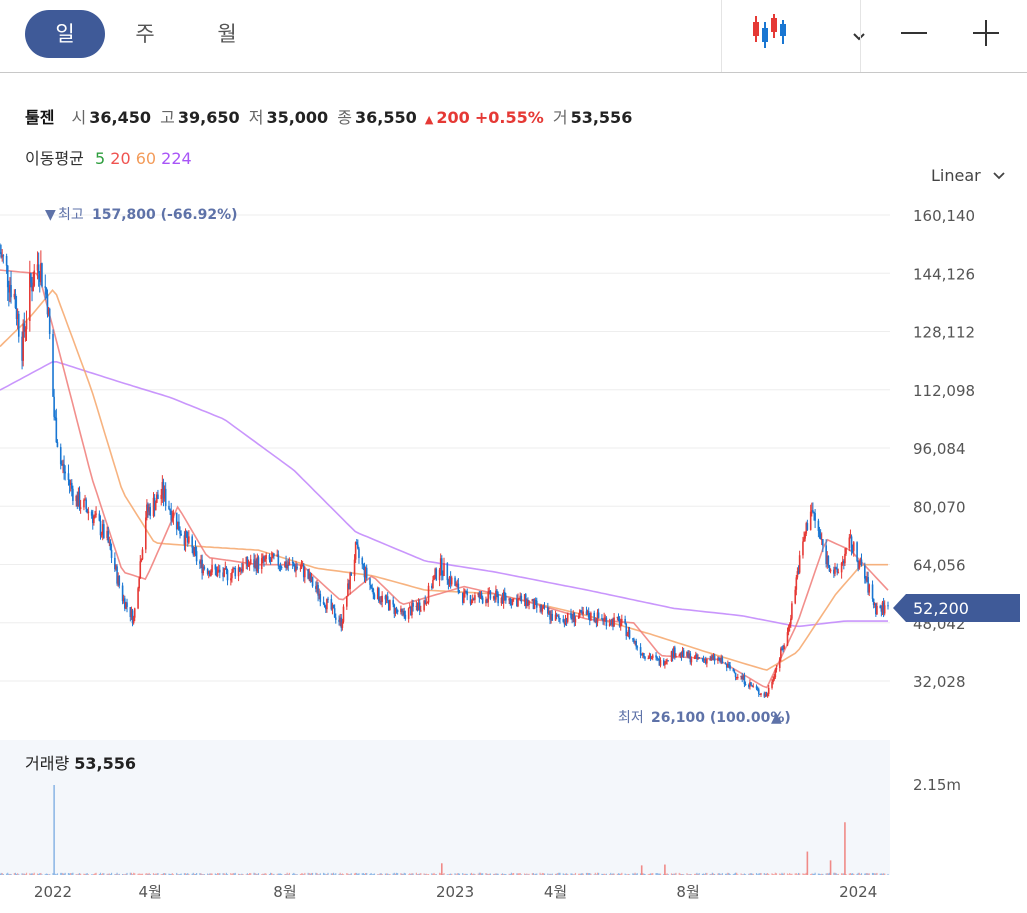  What do you see at coordinates (968, 175) in the screenshot?
I see `scale-dropdown: Linear` at bounding box center [968, 175].